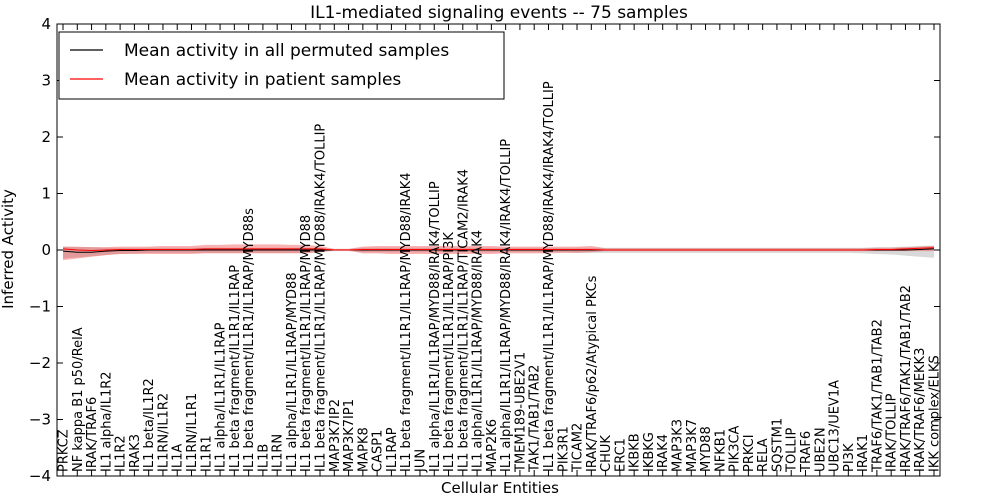 The image size is (1000, 504). Describe the element at coordinates (106, 421) in the screenshot. I see `x-tick-label: IL1 alpha/IL1R2` at that location.